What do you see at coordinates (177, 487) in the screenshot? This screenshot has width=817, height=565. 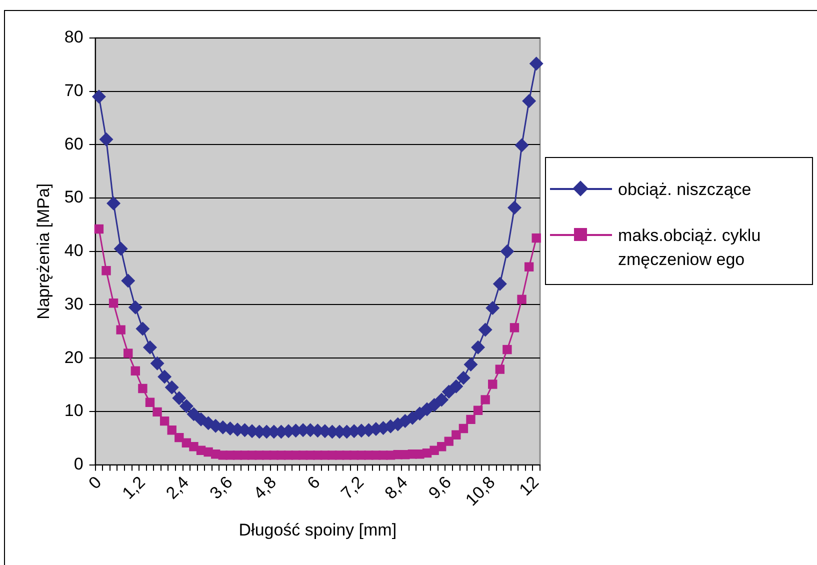 I see `x-tick-label: 2,4` at bounding box center [177, 487].